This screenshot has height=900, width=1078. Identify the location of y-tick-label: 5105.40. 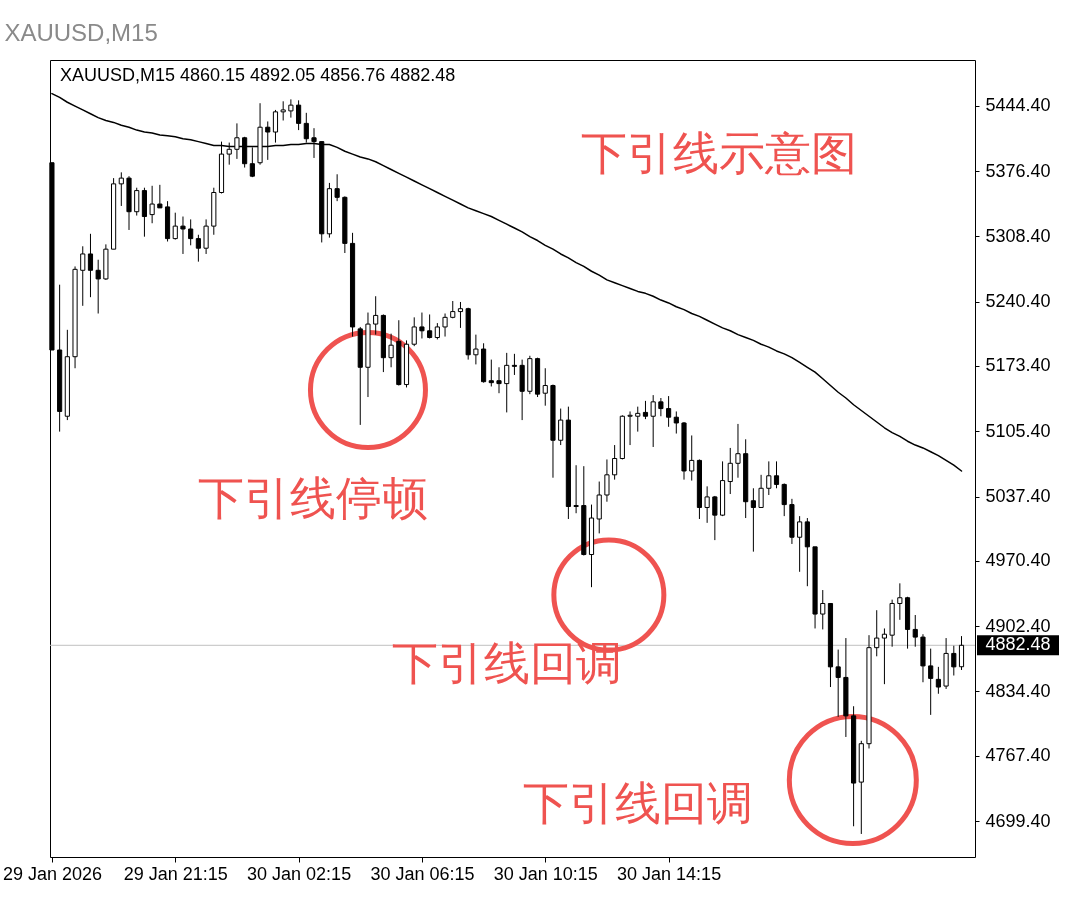
(1018, 430).